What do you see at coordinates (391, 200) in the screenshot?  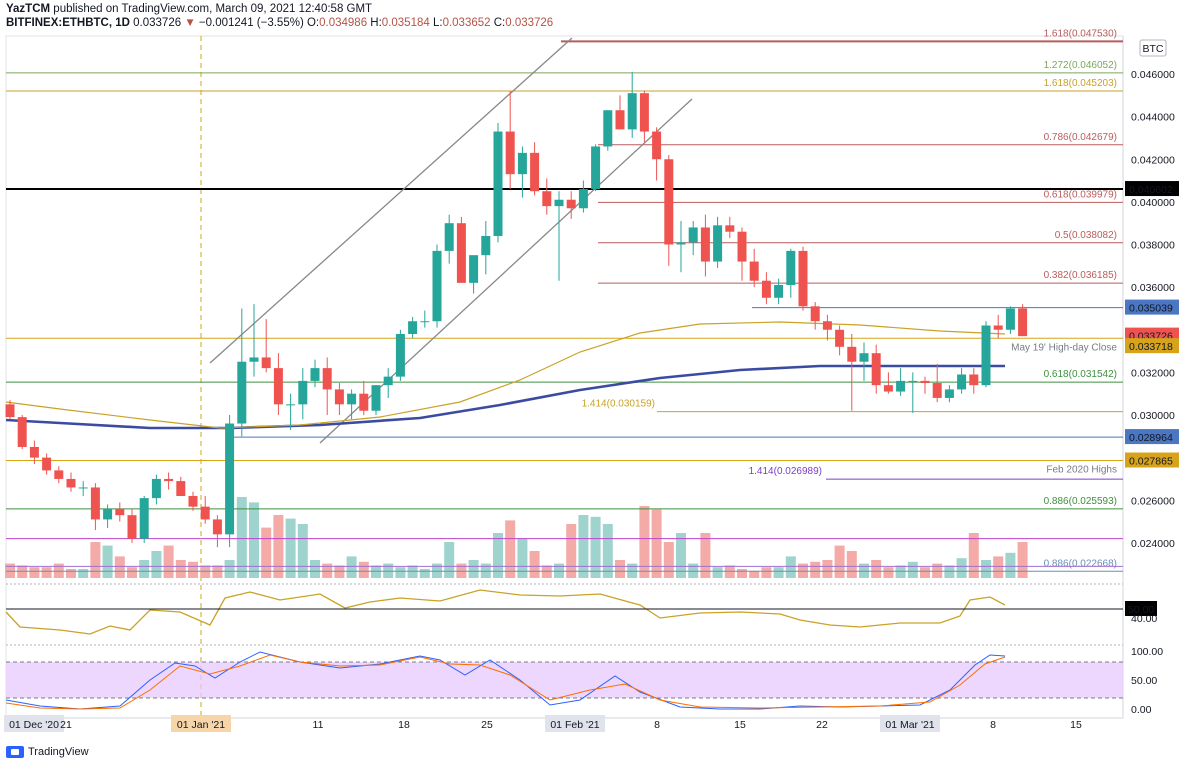 I see `channel-upper-line` at bounding box center [391, 200].